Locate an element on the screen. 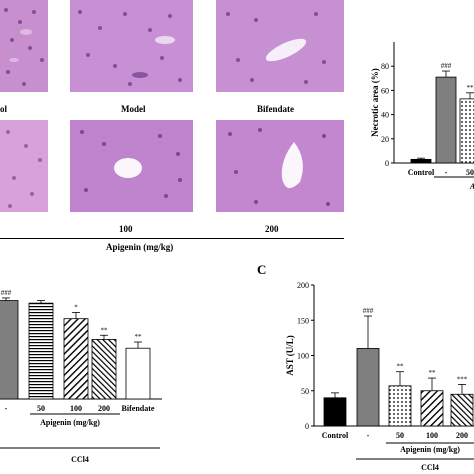 This screenshot has height=474, width=474. category-label: Bifendate is located at coordinates (138, 408).